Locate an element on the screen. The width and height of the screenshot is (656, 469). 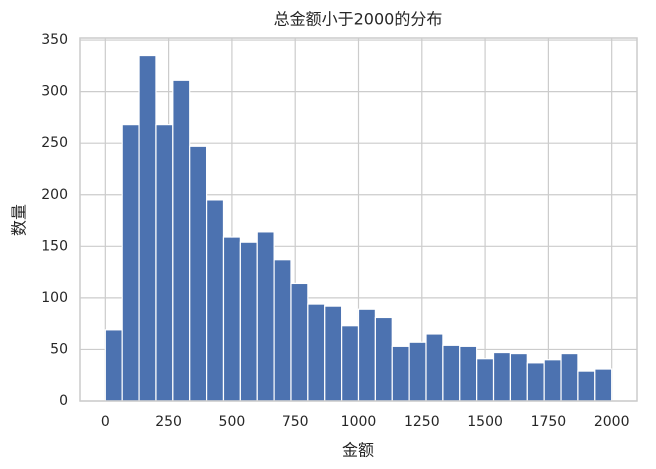
chart-title: 总金额小于2000的分布 is located at coordinates (358, 19).